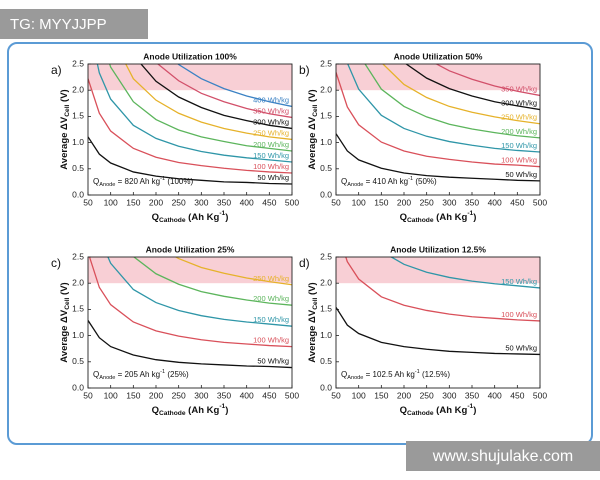 The height and width of the screenshot is (480, 600). Describe the element at coordinates (137, 181) in the screenshot. I see `text-part: = 820 Ah kg` at that location.